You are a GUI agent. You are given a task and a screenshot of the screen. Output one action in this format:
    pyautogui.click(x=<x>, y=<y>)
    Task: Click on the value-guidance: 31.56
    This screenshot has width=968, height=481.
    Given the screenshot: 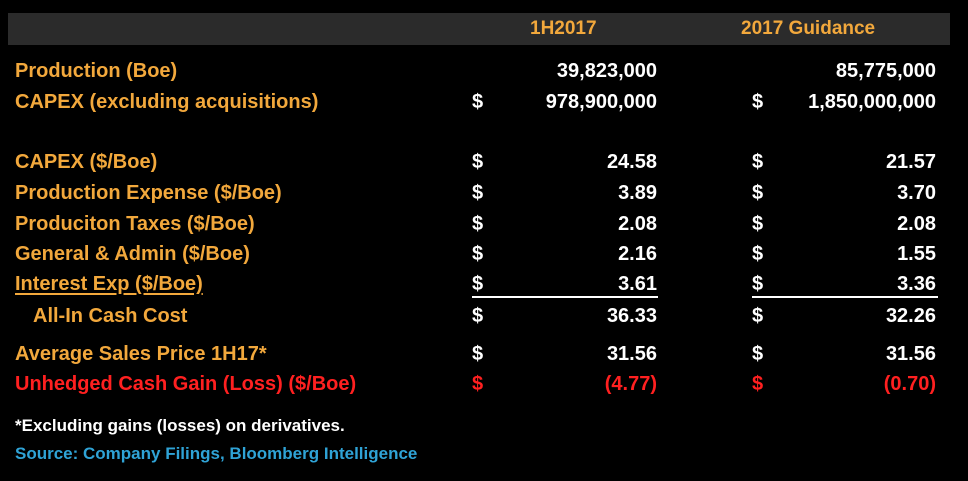 What is the action you would take?
    pyautogui.click(x=910, y=354)
    